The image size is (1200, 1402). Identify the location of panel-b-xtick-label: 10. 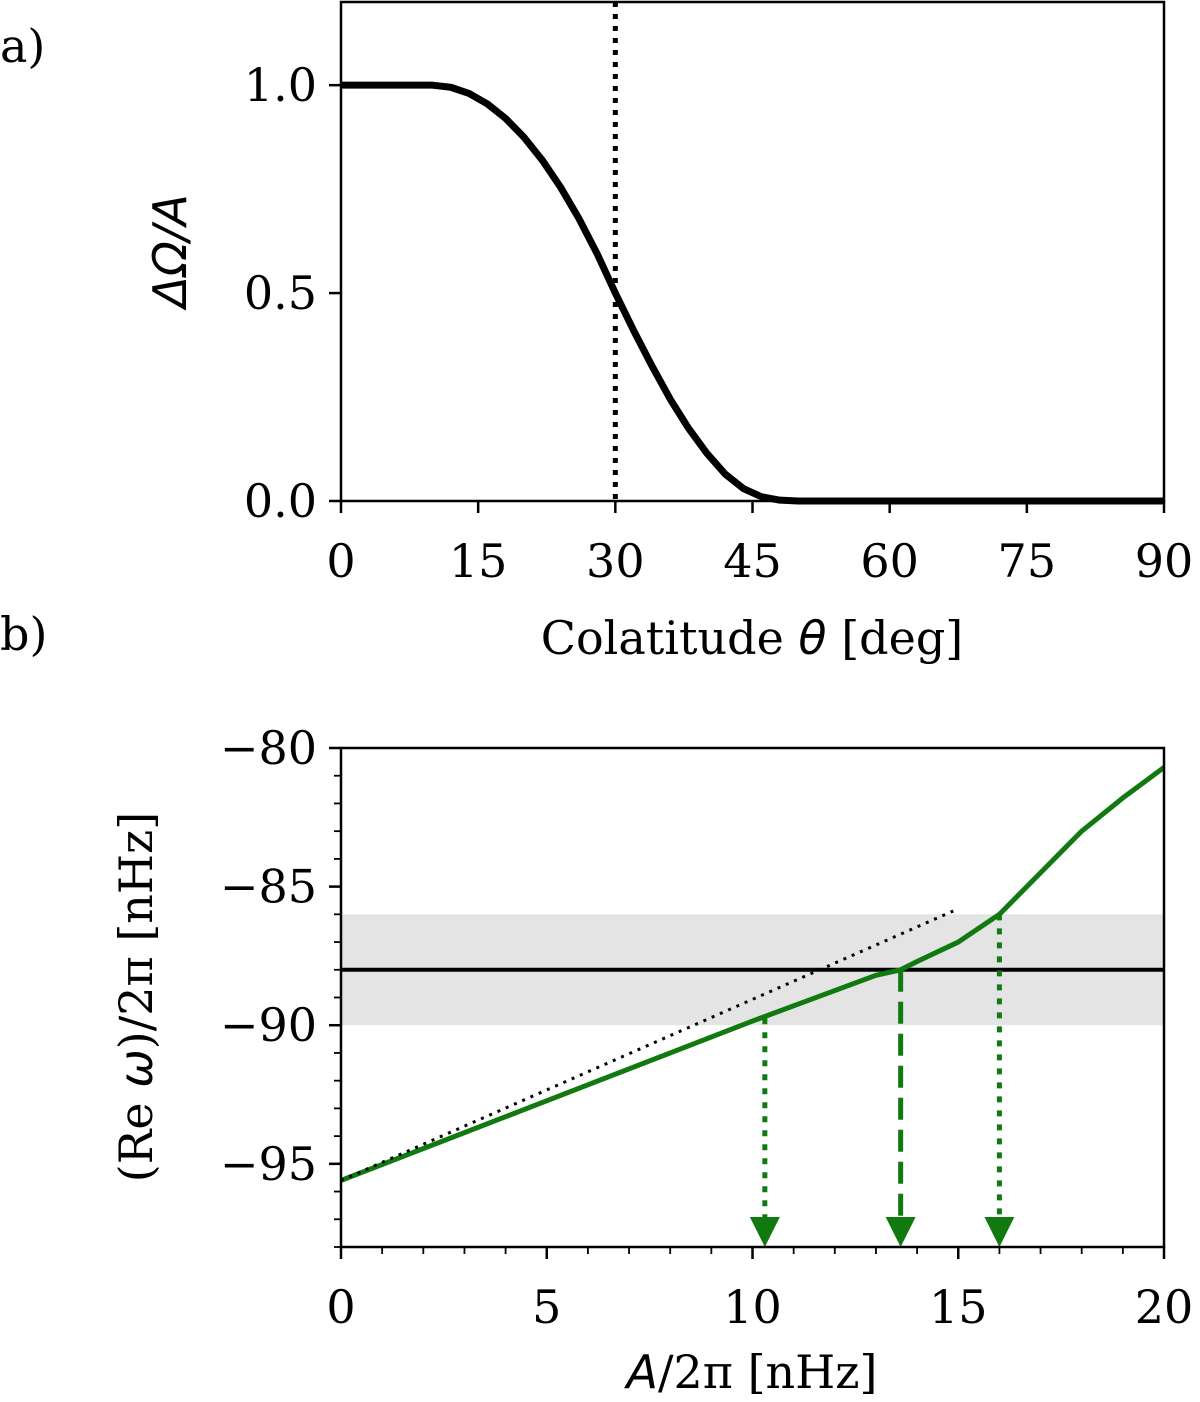
(752, 1307).